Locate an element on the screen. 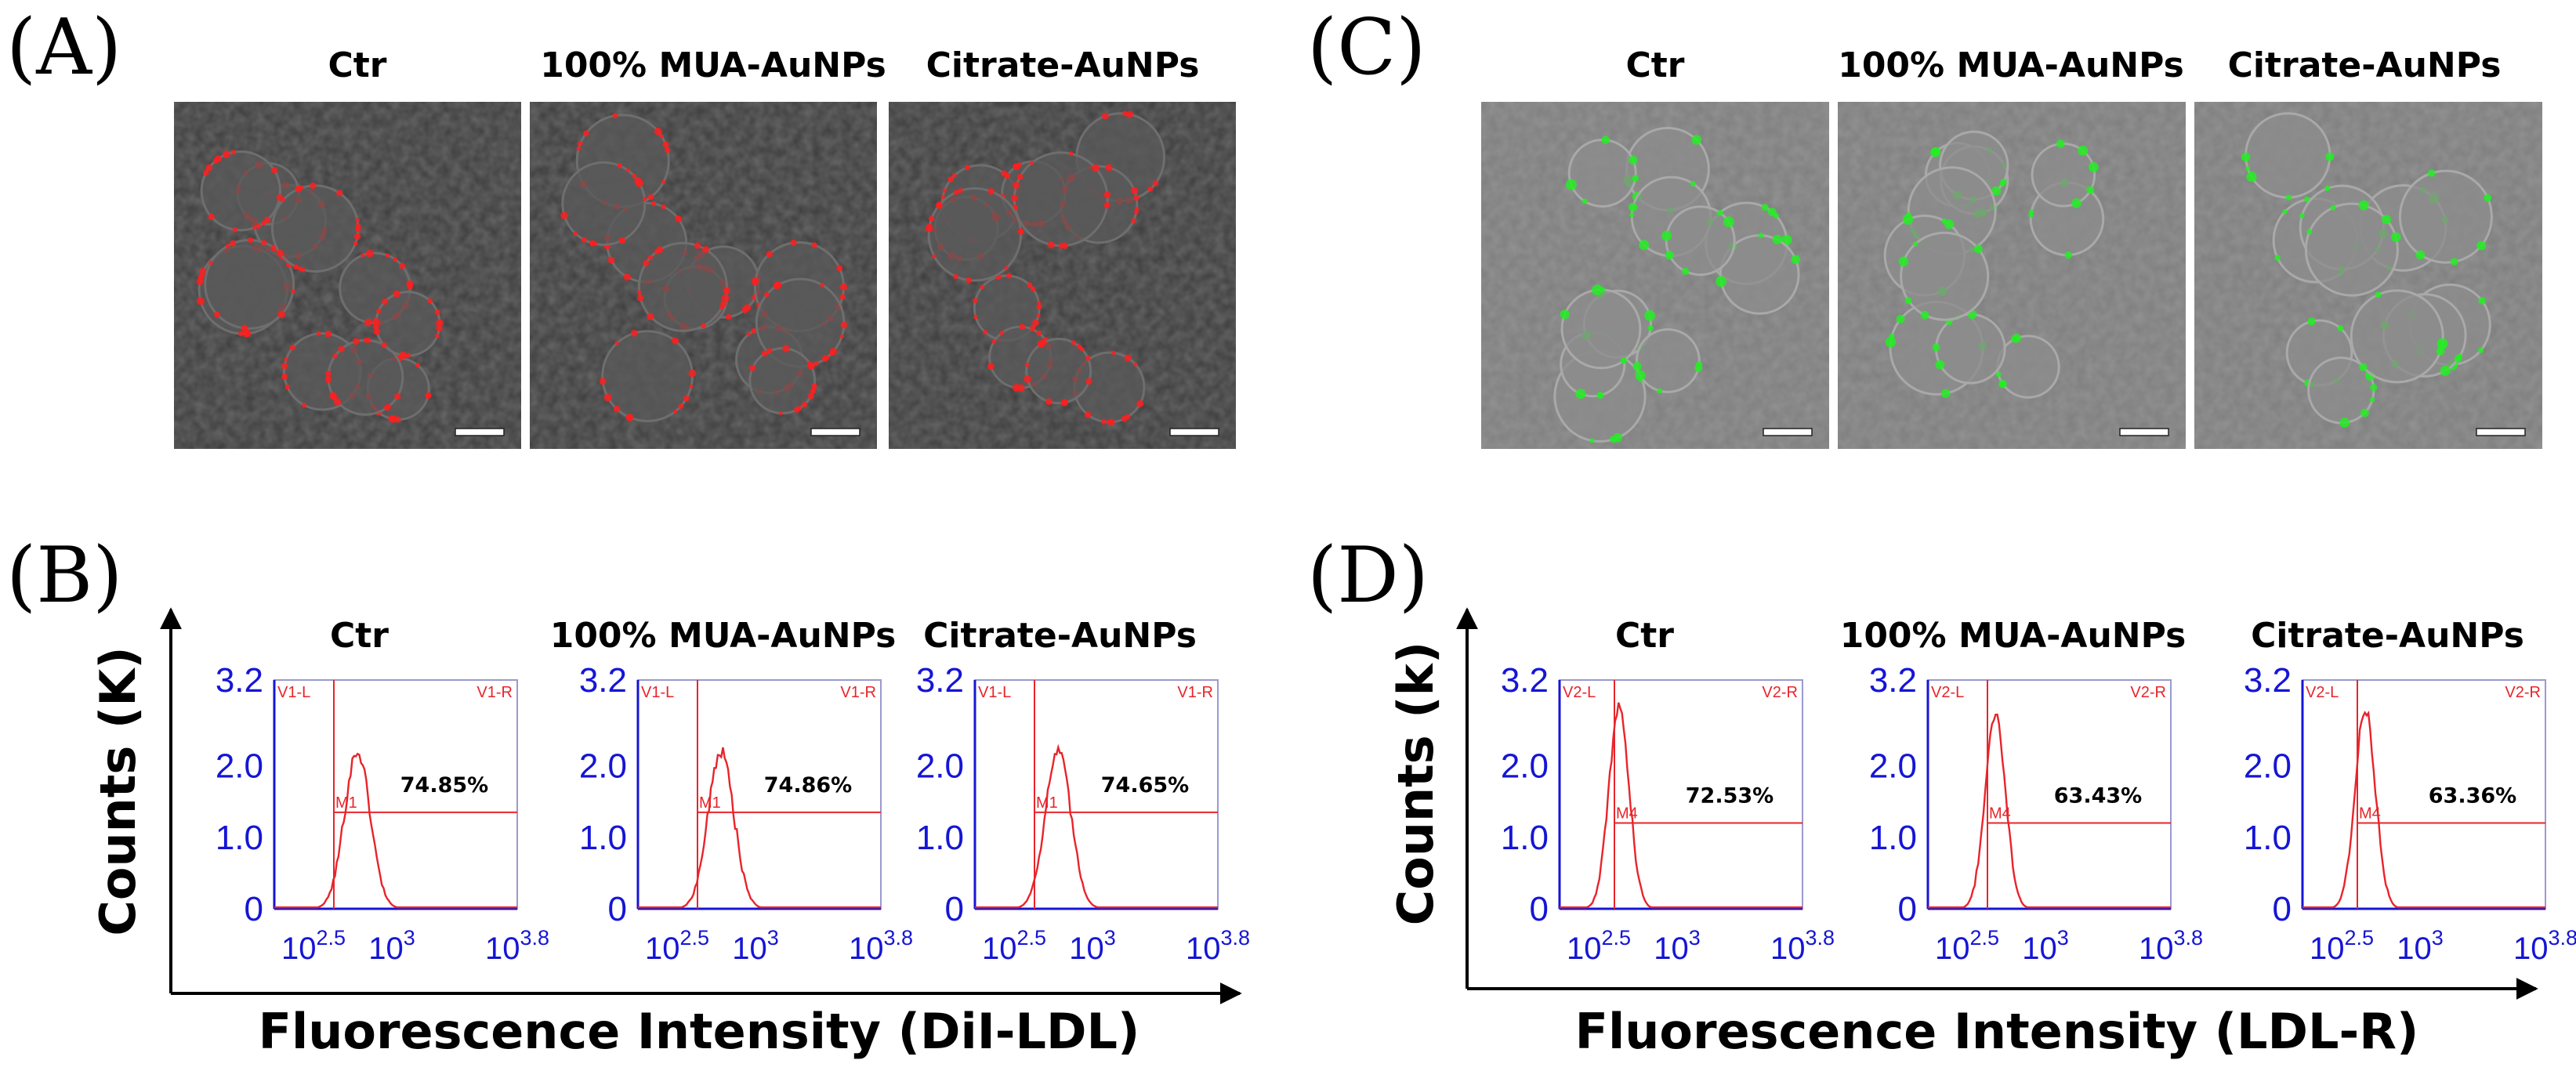  histogram-title: Ctr is located at coordinates (359, 636).